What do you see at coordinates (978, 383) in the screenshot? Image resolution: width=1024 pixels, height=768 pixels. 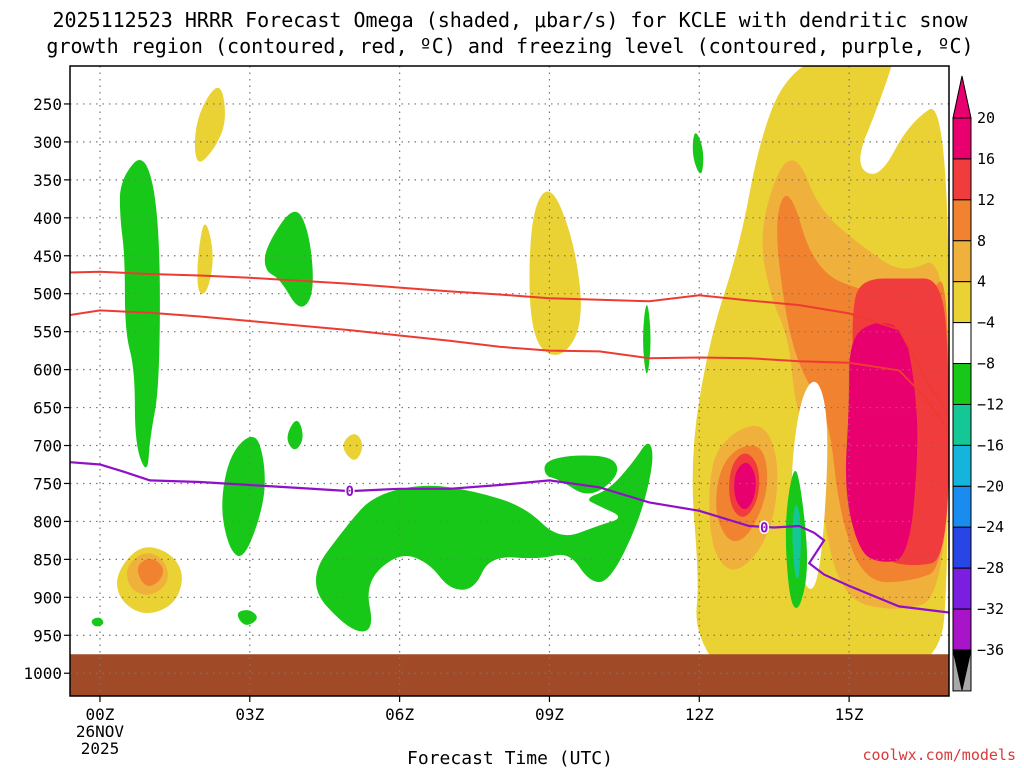 I see `colorbar-legend: 20 16 12 8 4 −4 −8 −12 −16 −20 −24 −28 −32 −36` at bounding box center [978, 383].